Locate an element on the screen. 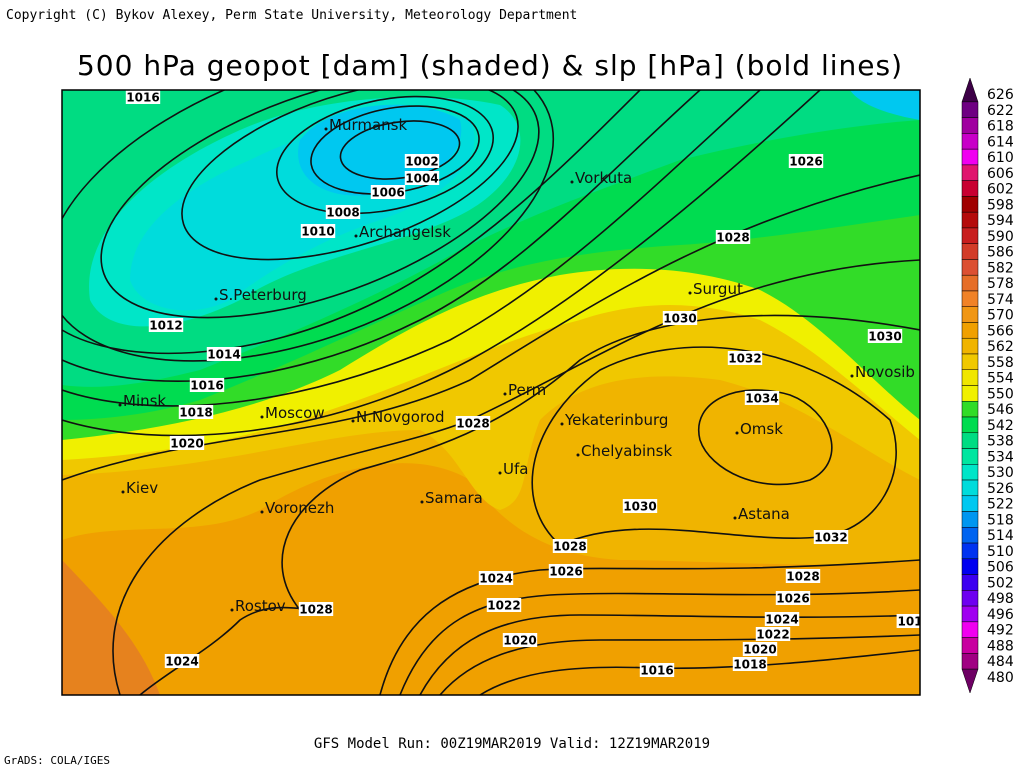  isobar-label: 1006 is located at coordinates (387, 193).